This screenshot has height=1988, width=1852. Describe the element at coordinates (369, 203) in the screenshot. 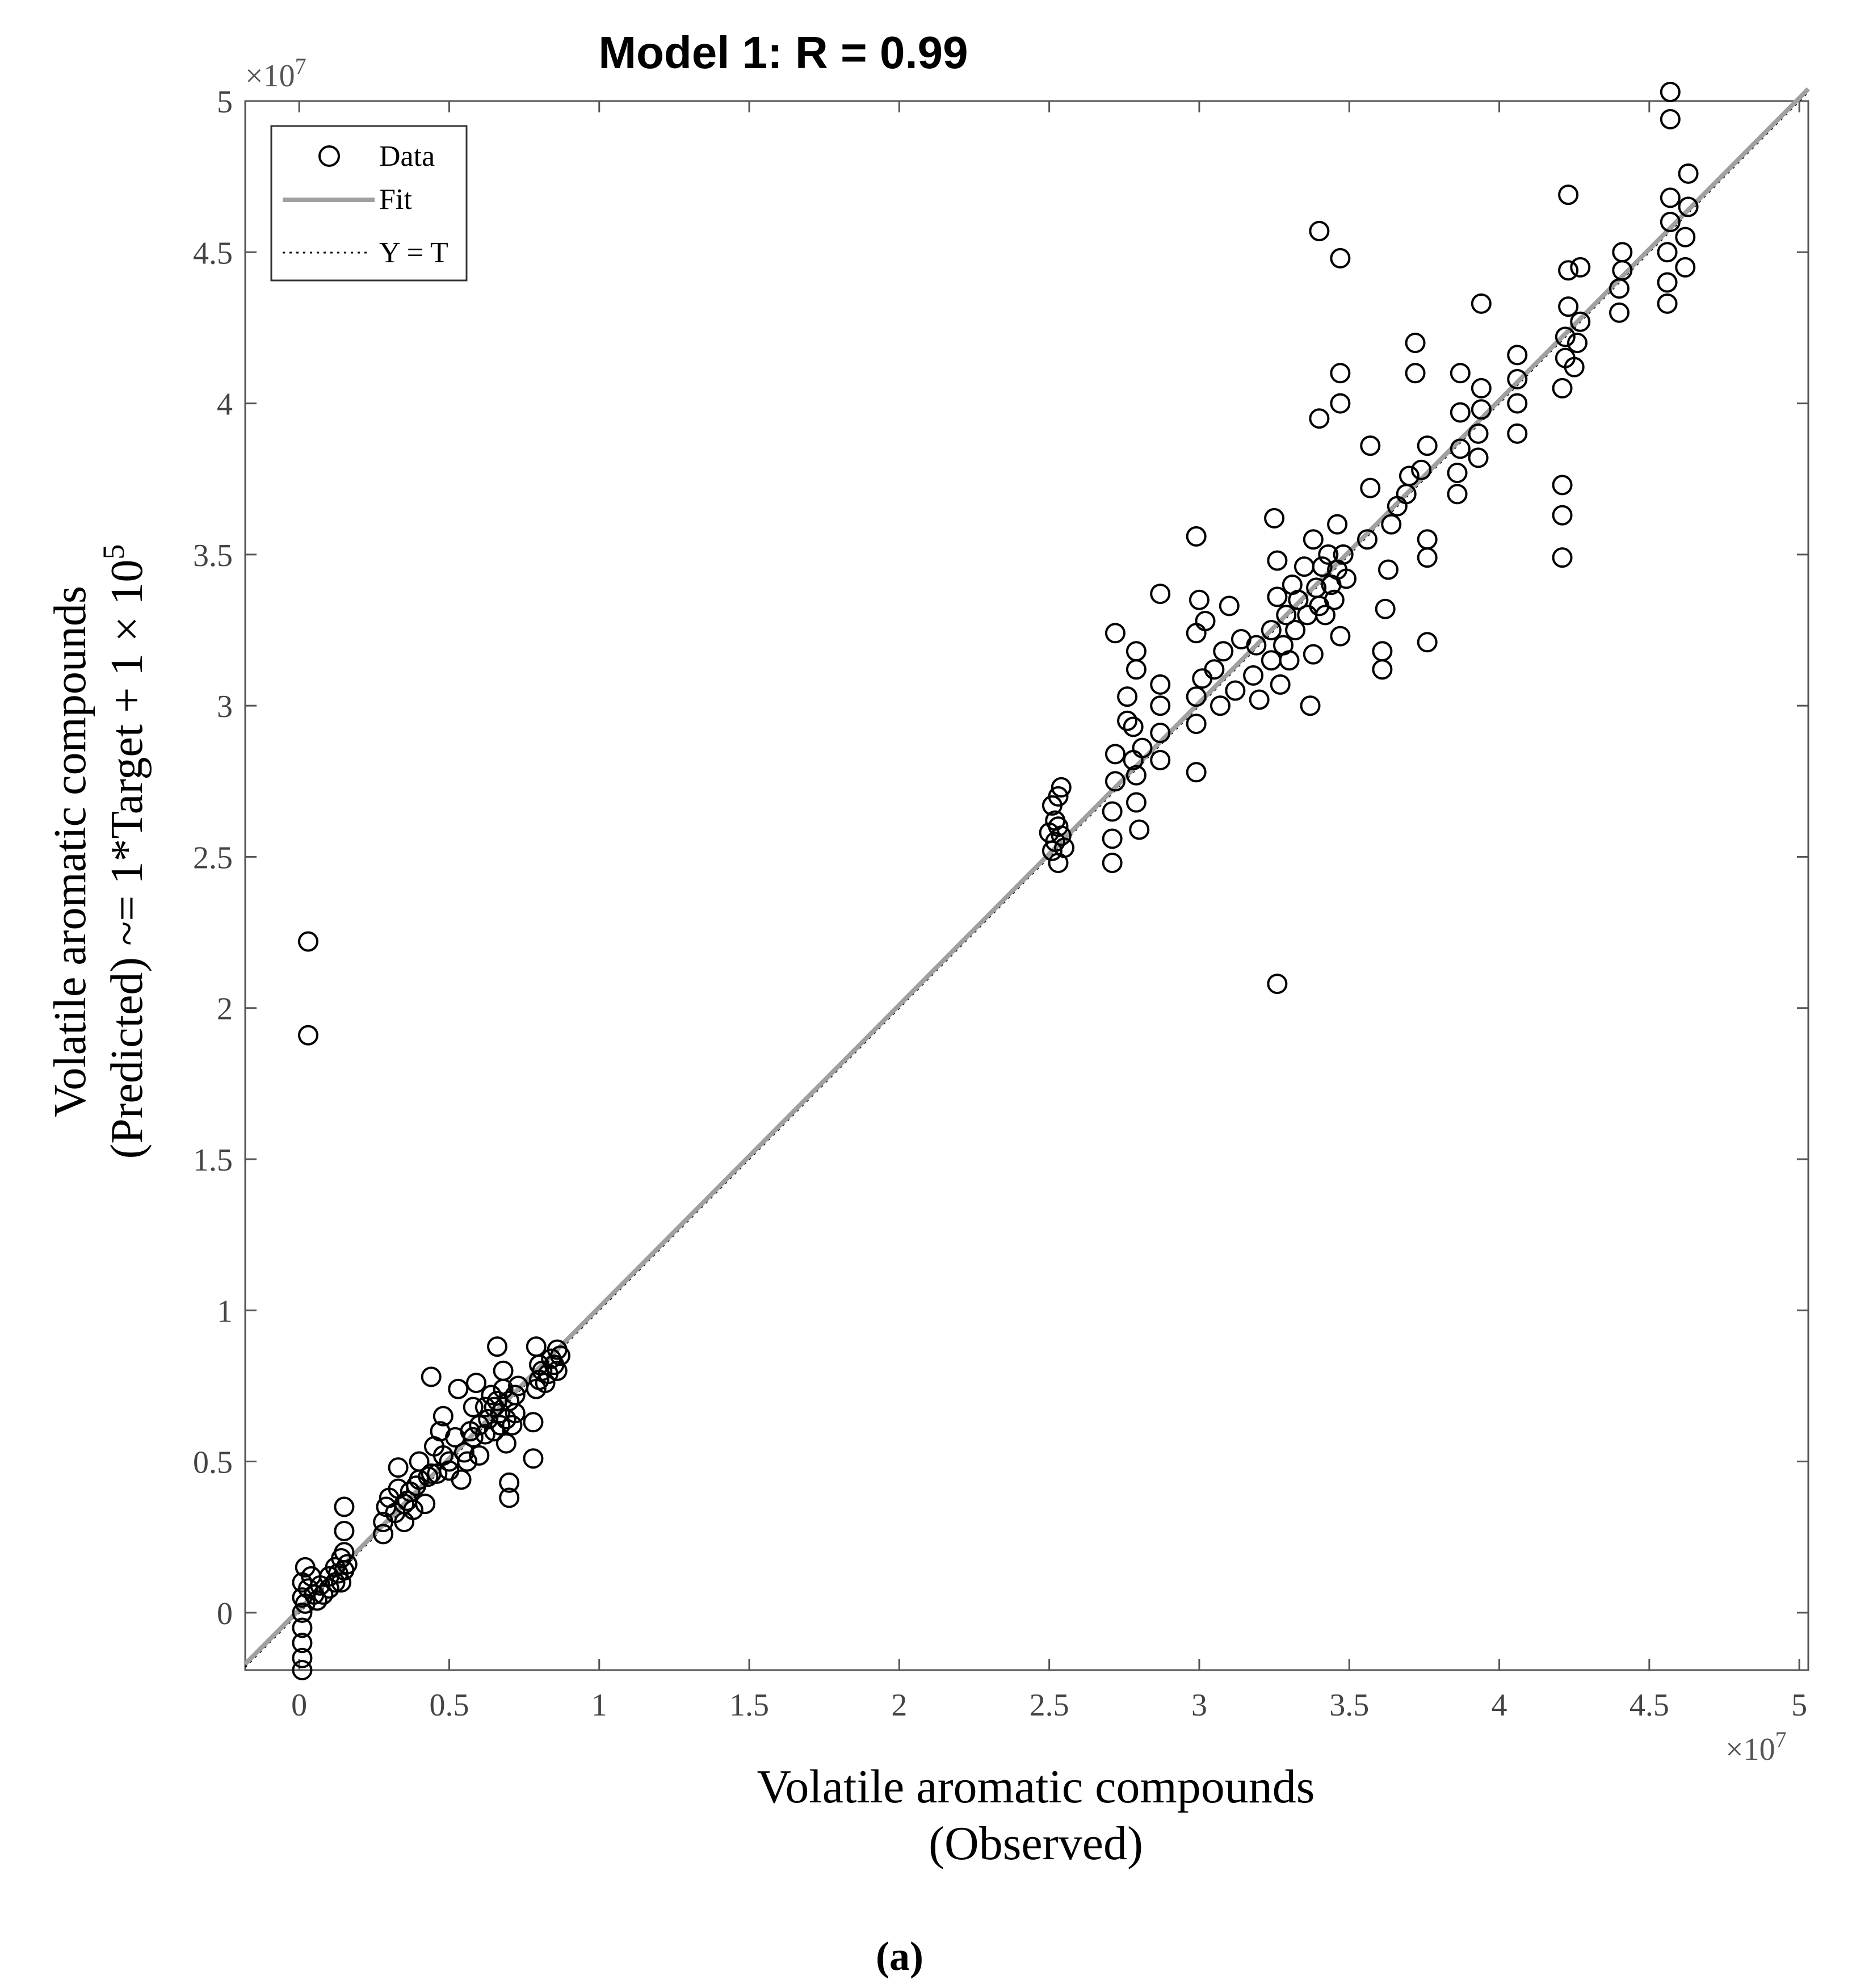

I see `legend-box` at that location.